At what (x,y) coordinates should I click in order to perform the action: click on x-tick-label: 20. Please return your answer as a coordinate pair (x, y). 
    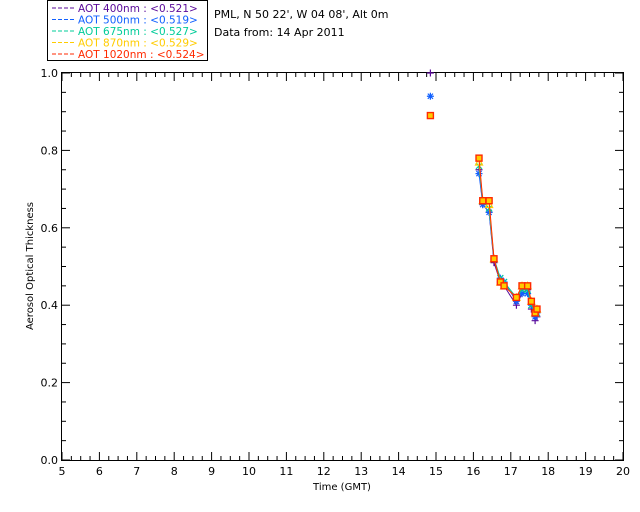
    Looking at the image, I should click on (623, 471).